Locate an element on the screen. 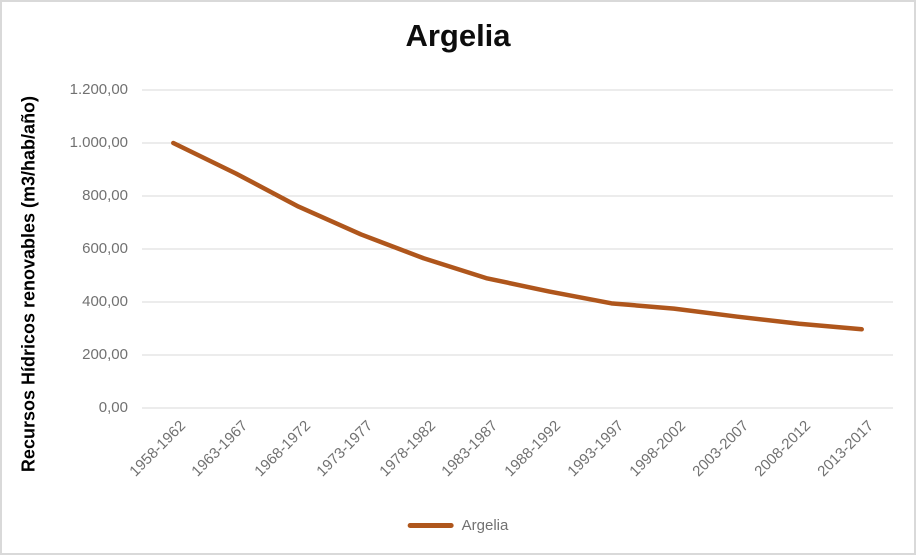 Image resolution: width=916 pixels, height=555 pixels. y-axis-tick-label: 1.200,00 is located at coordinates (98, 89).